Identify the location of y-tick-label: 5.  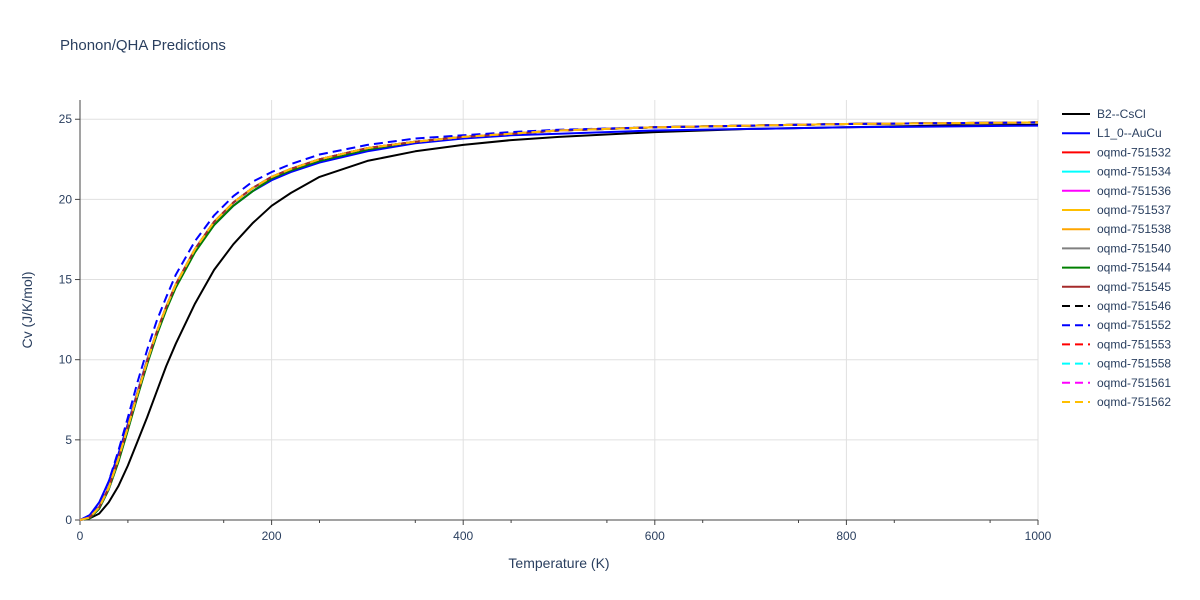
(68, 440).